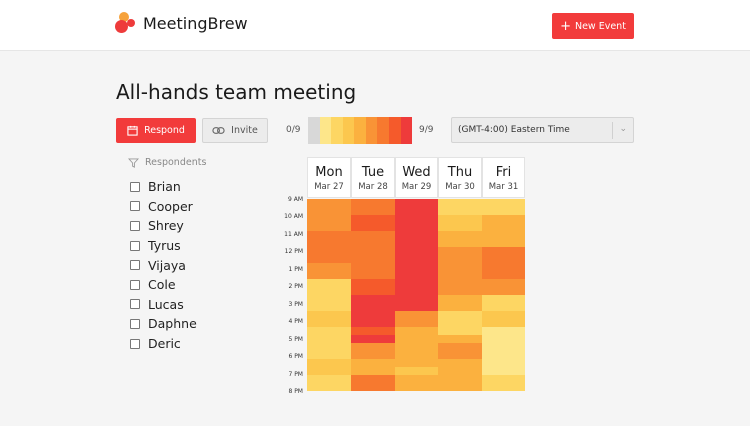 This screenshot has width=750, height=426. Describe the element at coordinates (163, 285) in the screenshot. I see `respondent-item: Cole` at that location.